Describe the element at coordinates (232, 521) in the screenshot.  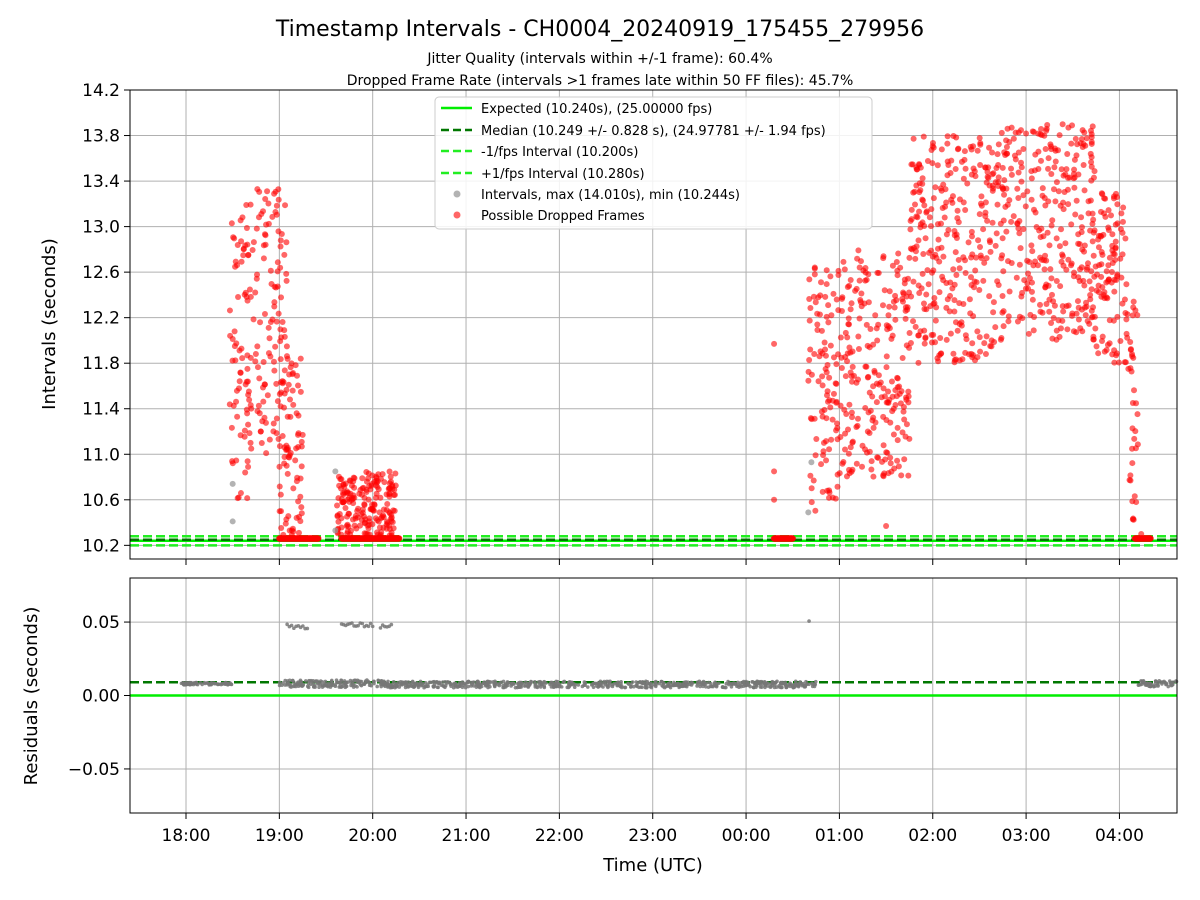
I see `interval-point` at that location.